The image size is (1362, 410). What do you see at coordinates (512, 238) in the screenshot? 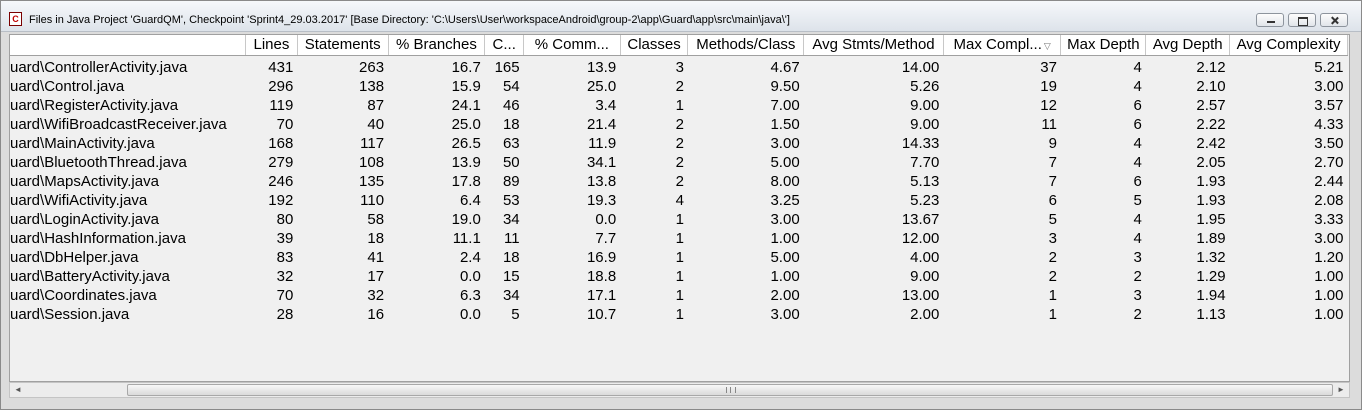
I see `metric-cell: 11` at bounding box center [512, 238].